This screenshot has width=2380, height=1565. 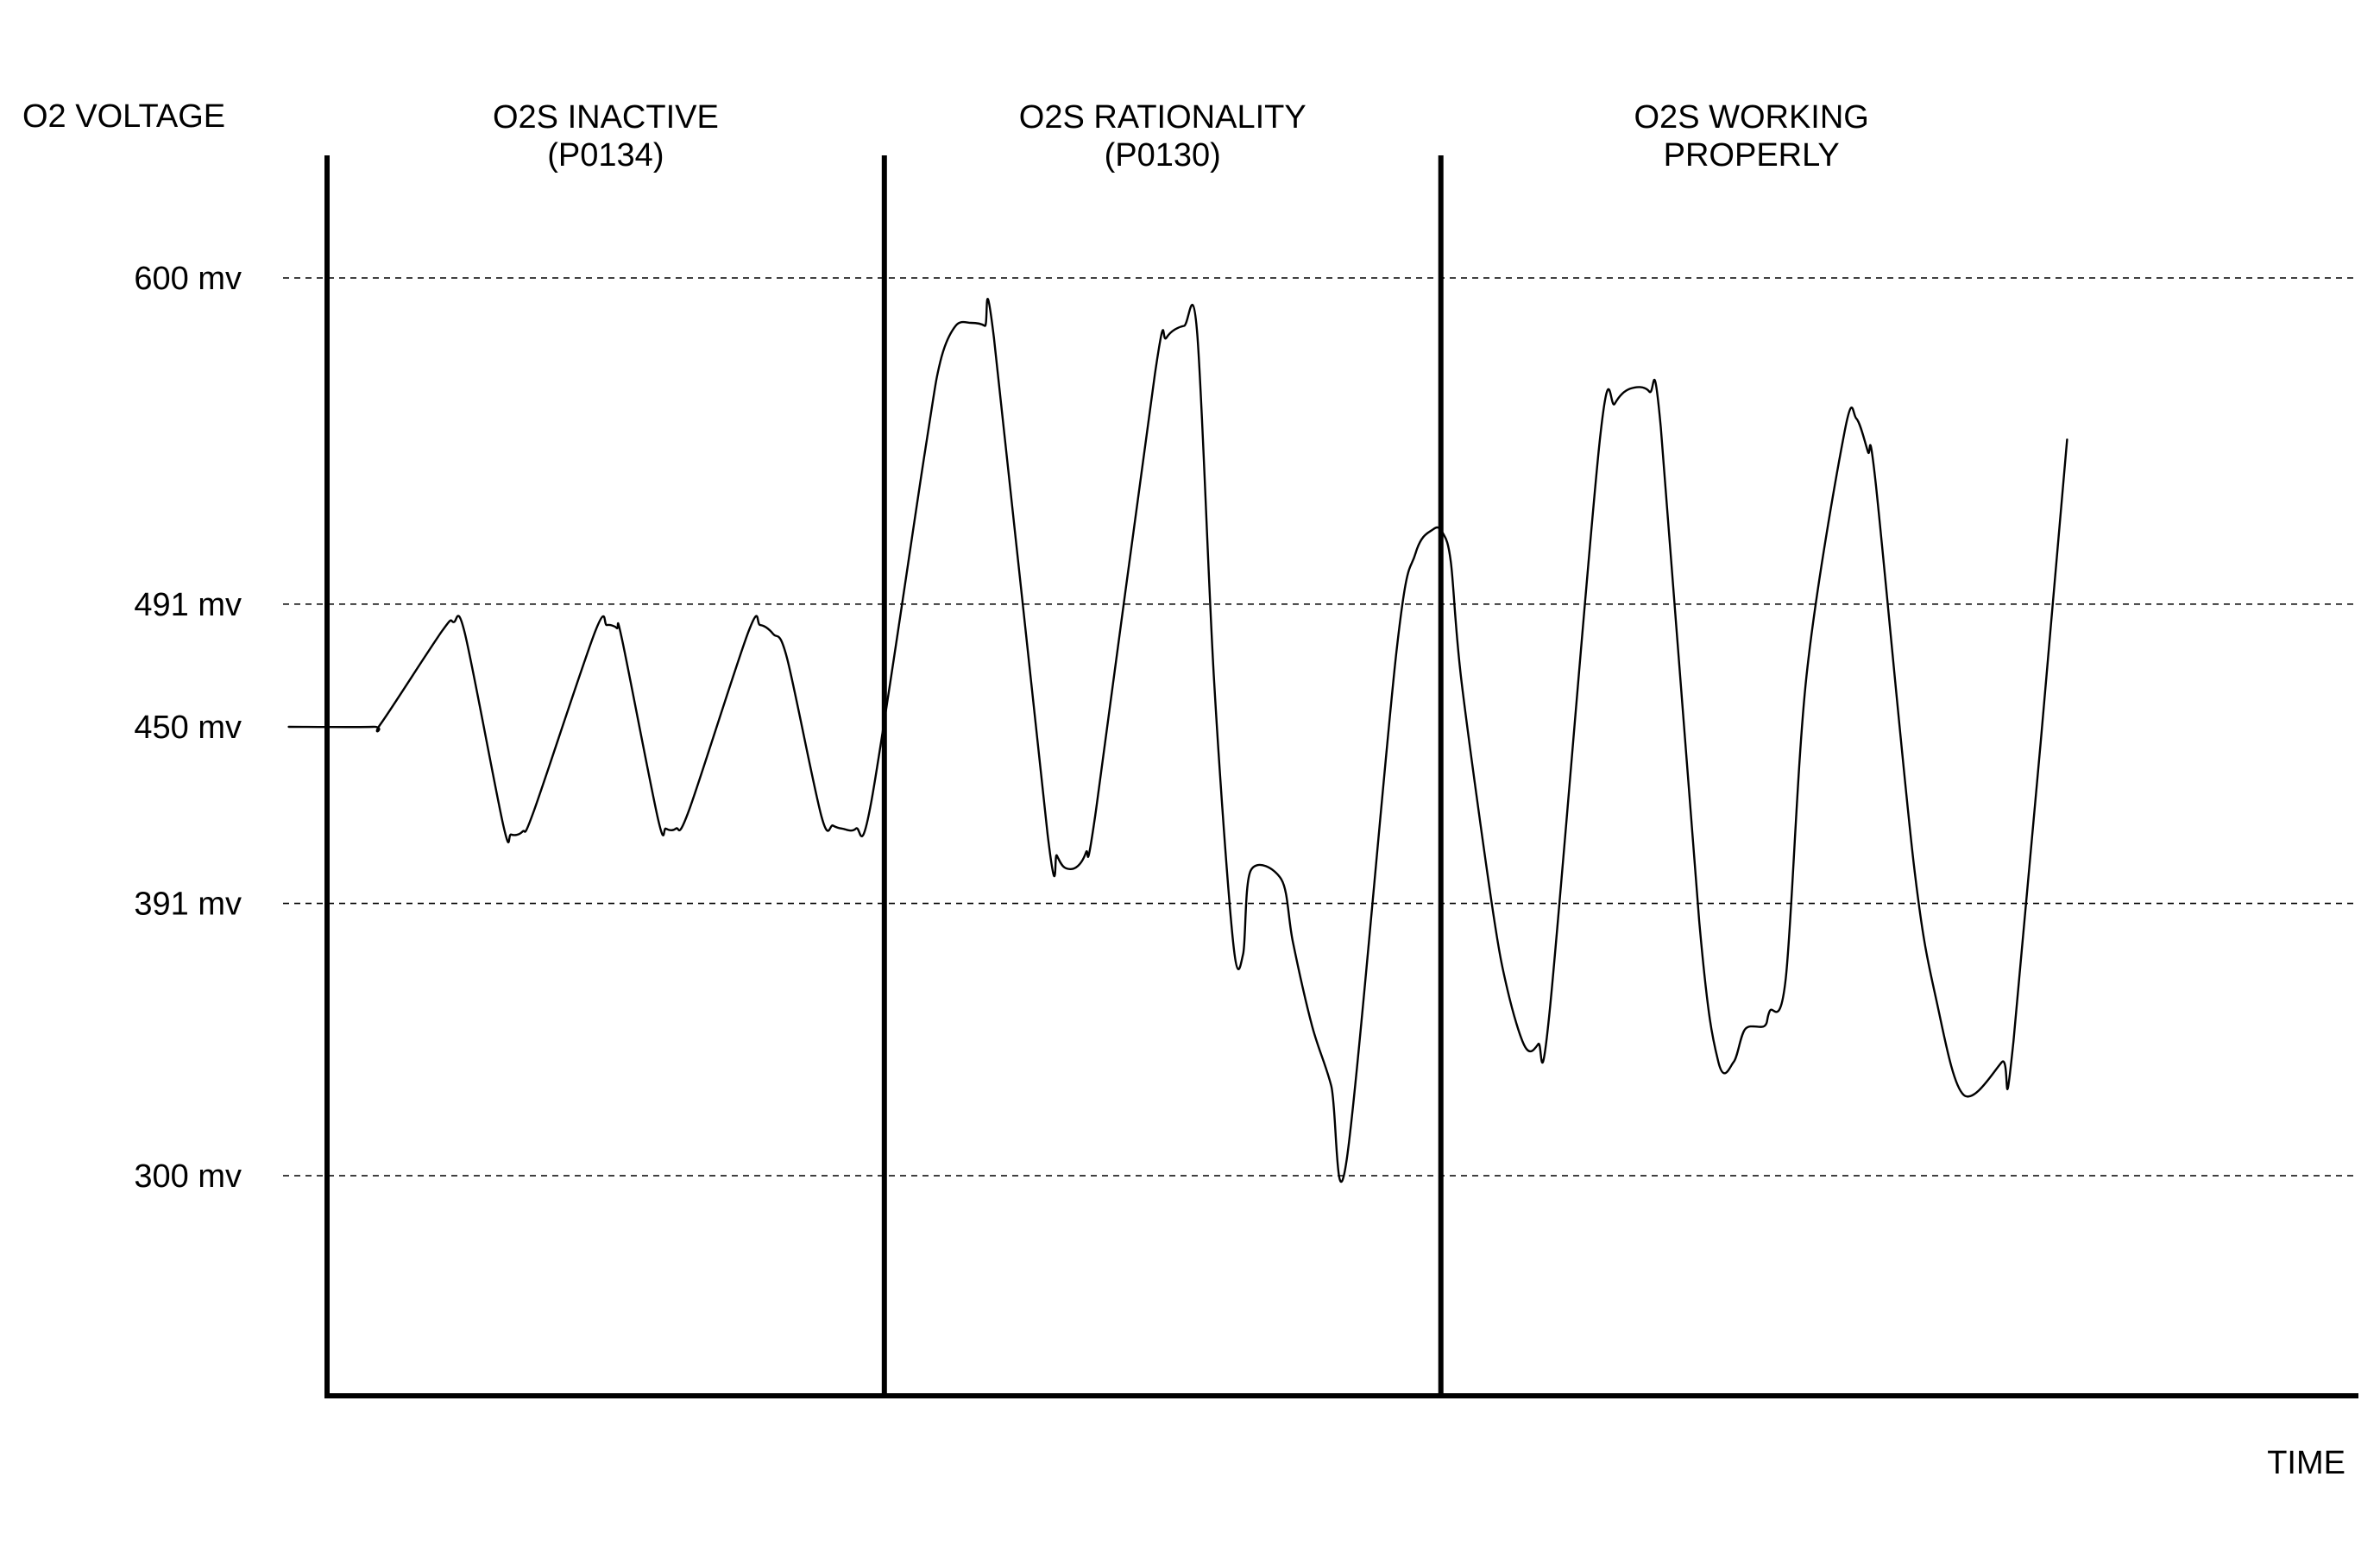 What do you see at coordinates (124, 116) in the screenshot?
I see `y-axis-label: O2 VOLTAGE` at bounding box center [124, 116].